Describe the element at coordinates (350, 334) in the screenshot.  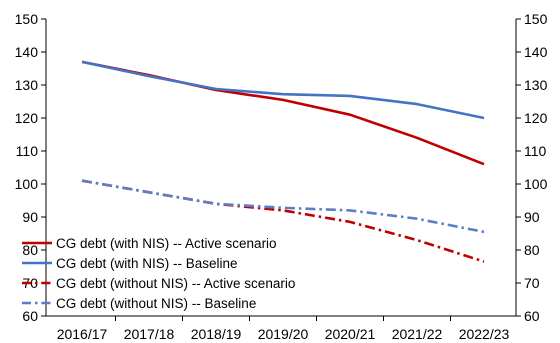
I see `x-tick-label: 2020/21` at that location.